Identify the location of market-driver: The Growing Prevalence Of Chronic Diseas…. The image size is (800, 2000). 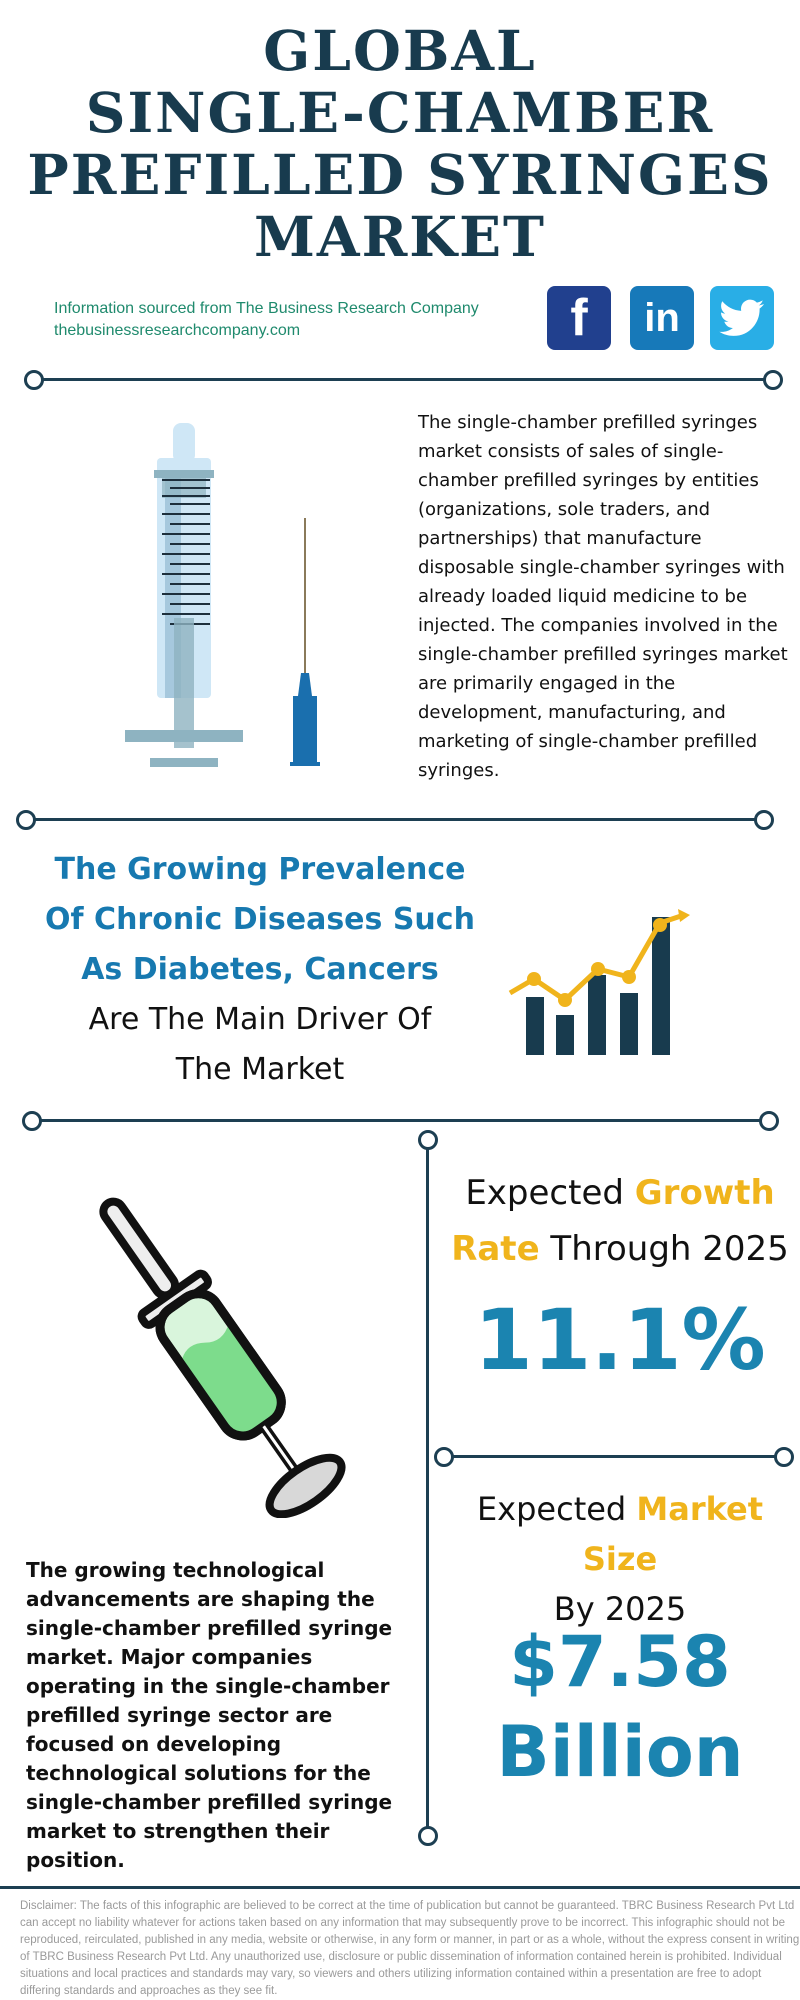
(260, 970).